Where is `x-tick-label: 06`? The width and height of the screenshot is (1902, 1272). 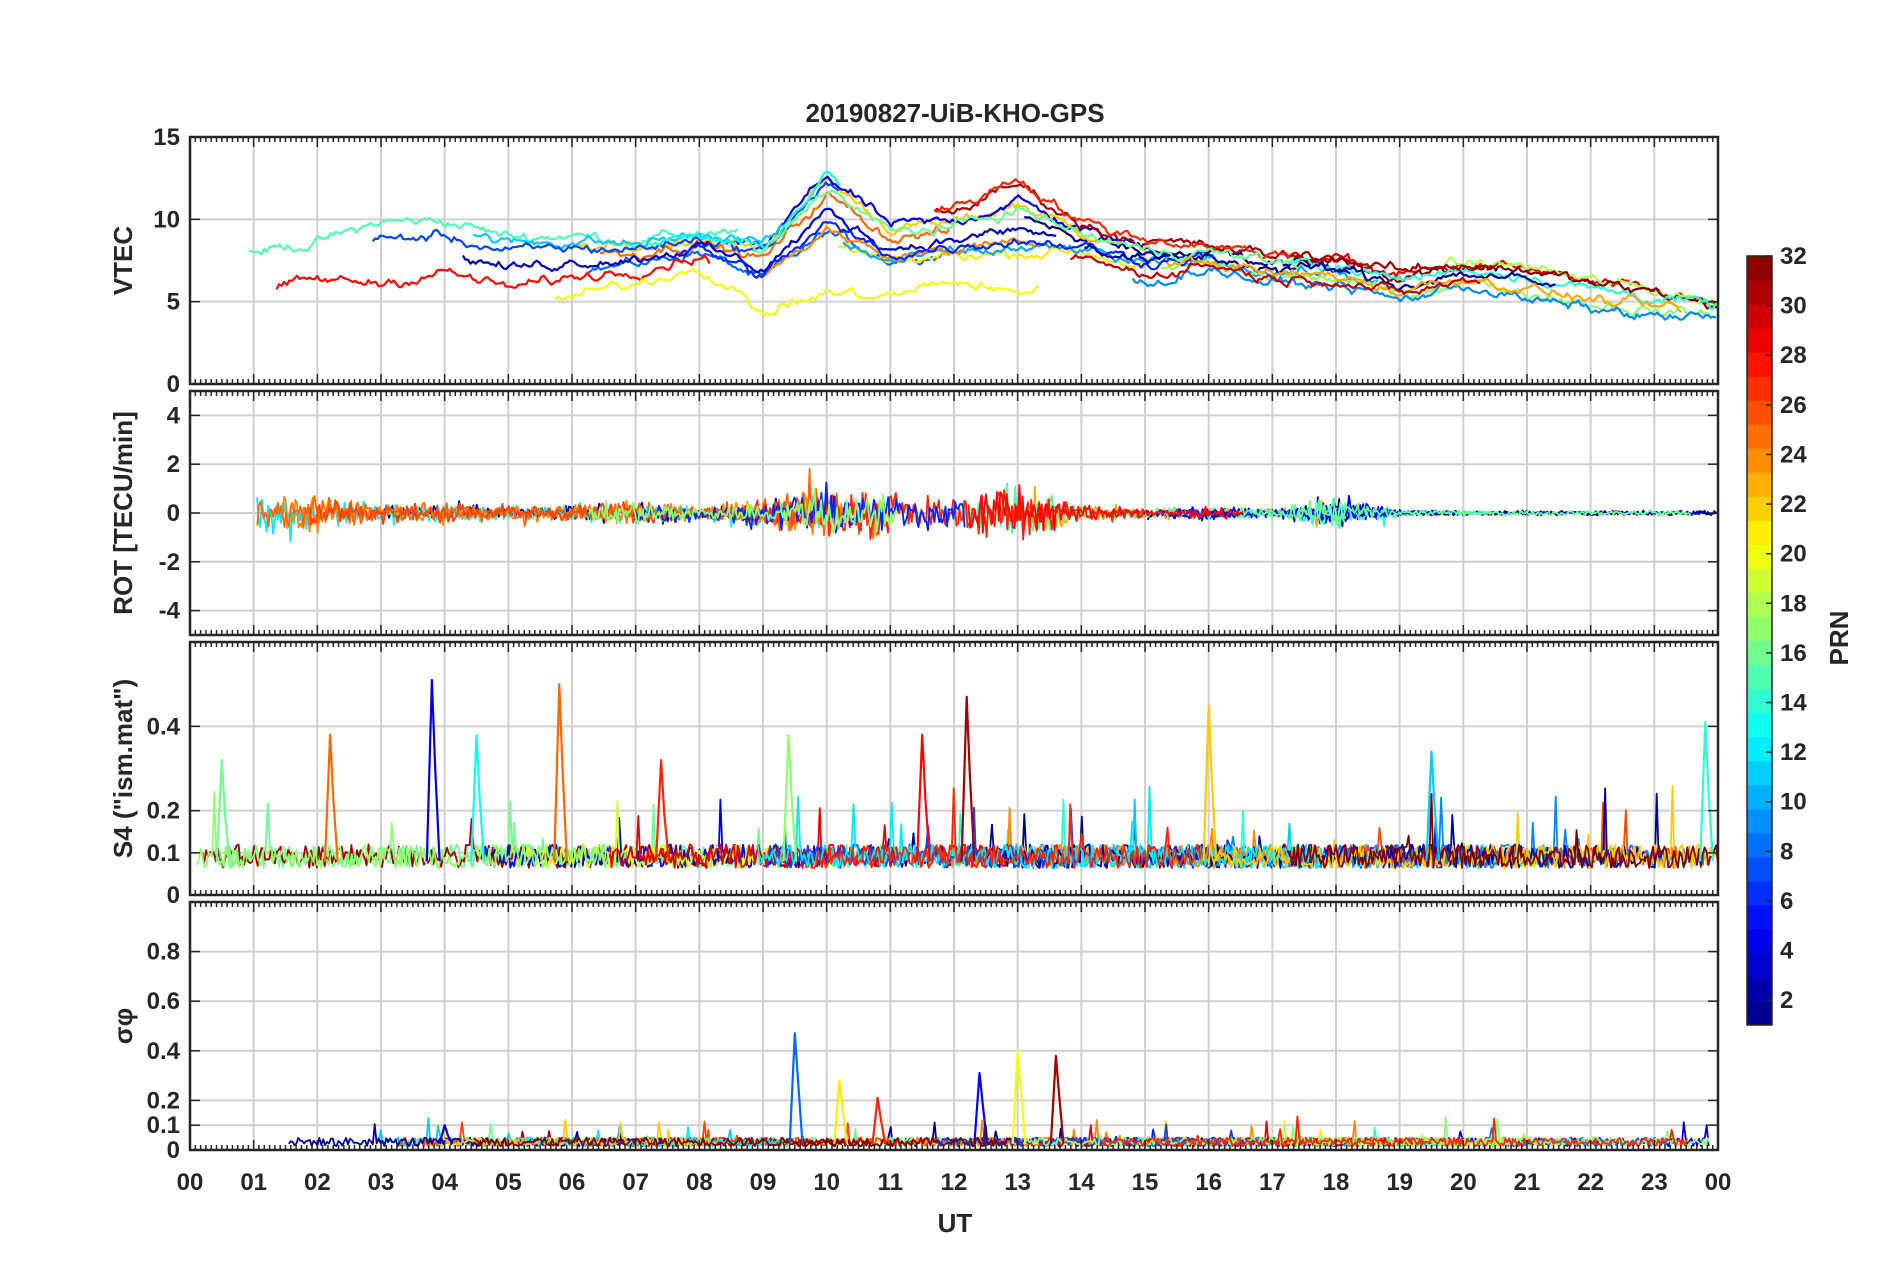
x-tick-label: 06 is located at coordinates (572, 1182).